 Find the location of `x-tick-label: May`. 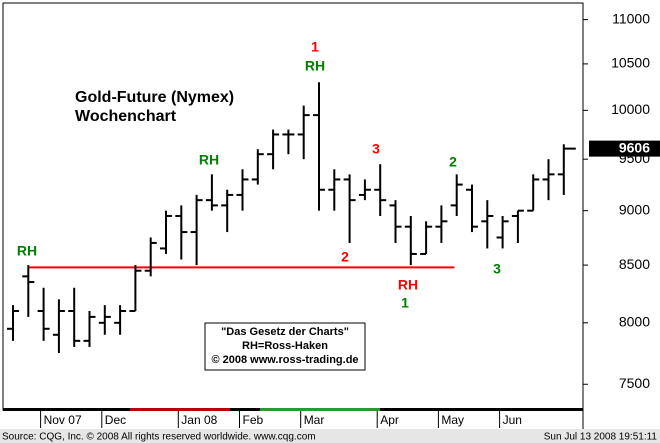

x-tick-label: May is located at coordinates (452, 420).